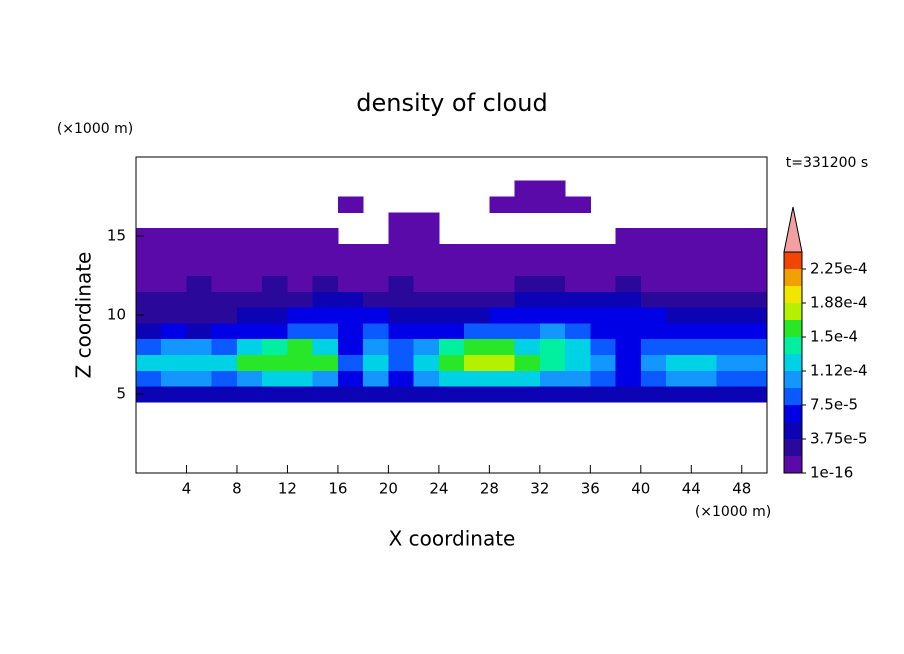 This screenshot has height=654, width=904. What do you see at coordinates (640, 489) in the screenshot?
I see `x-tick-label: 40` at bounding box center [640, 489].